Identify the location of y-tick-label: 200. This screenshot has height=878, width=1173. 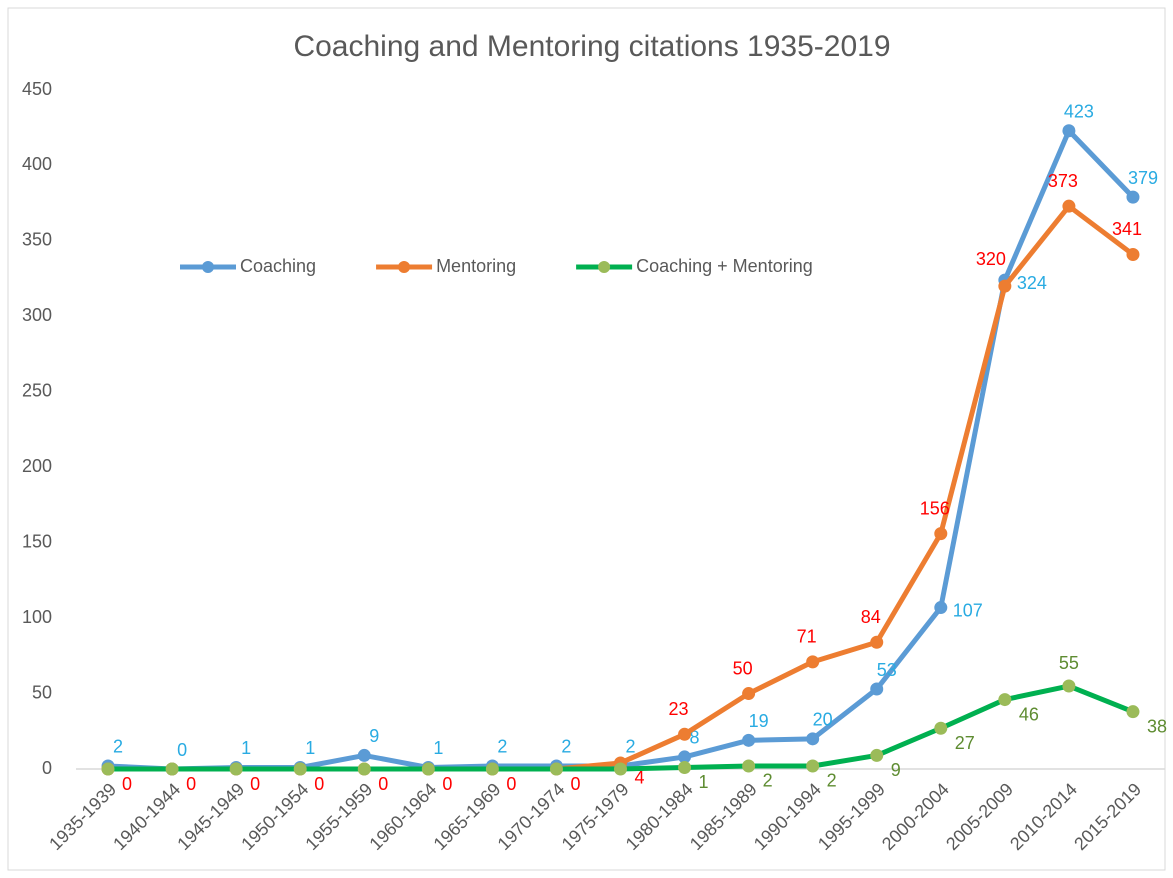
(37, 466).